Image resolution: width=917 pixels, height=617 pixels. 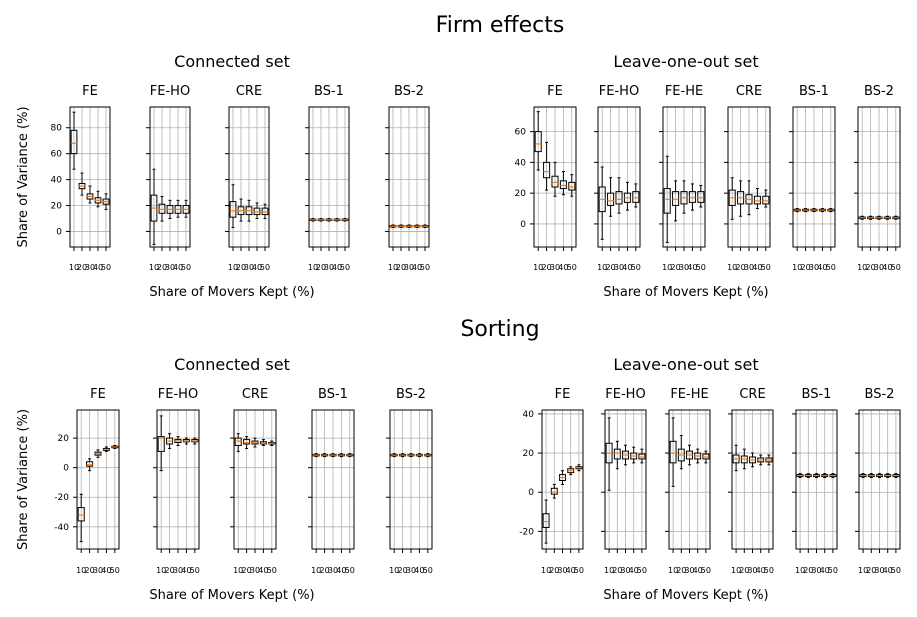 I want to click on y-tick-label: 80, so click(x=57, y=129).